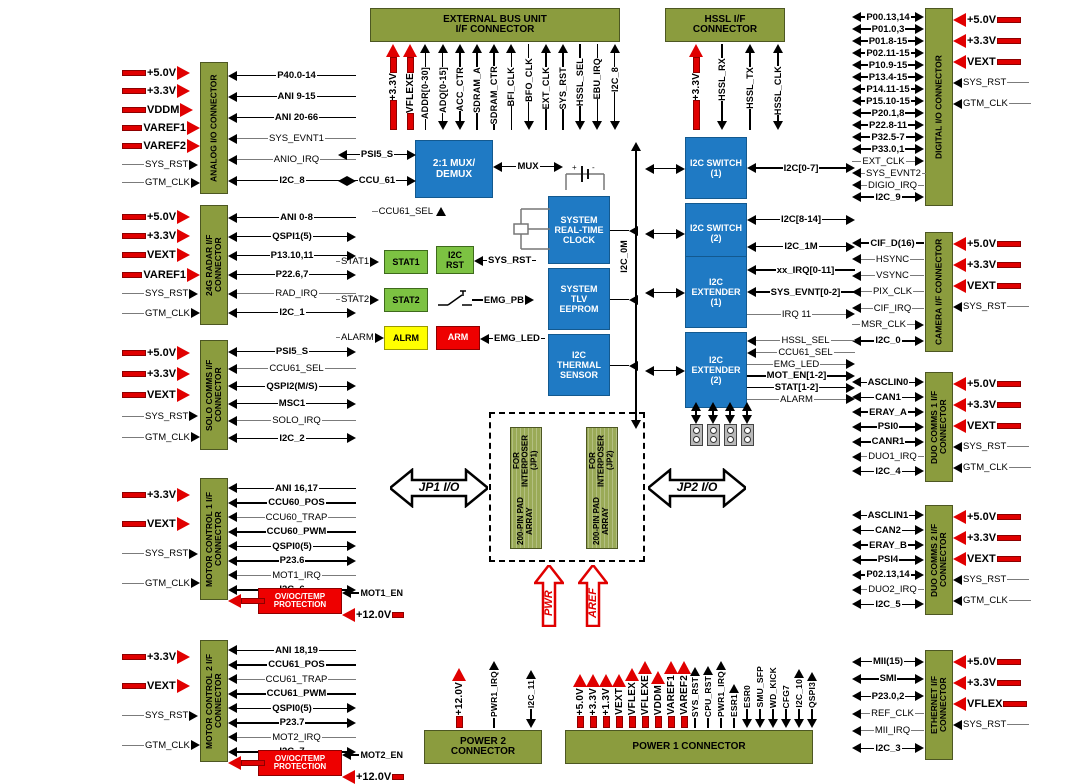 The height and width of the screenshot is (784, 1081). Describe the element at coordinates (888, 77) in the screenshot. I see `signal-label: P13.4-15` at that location.